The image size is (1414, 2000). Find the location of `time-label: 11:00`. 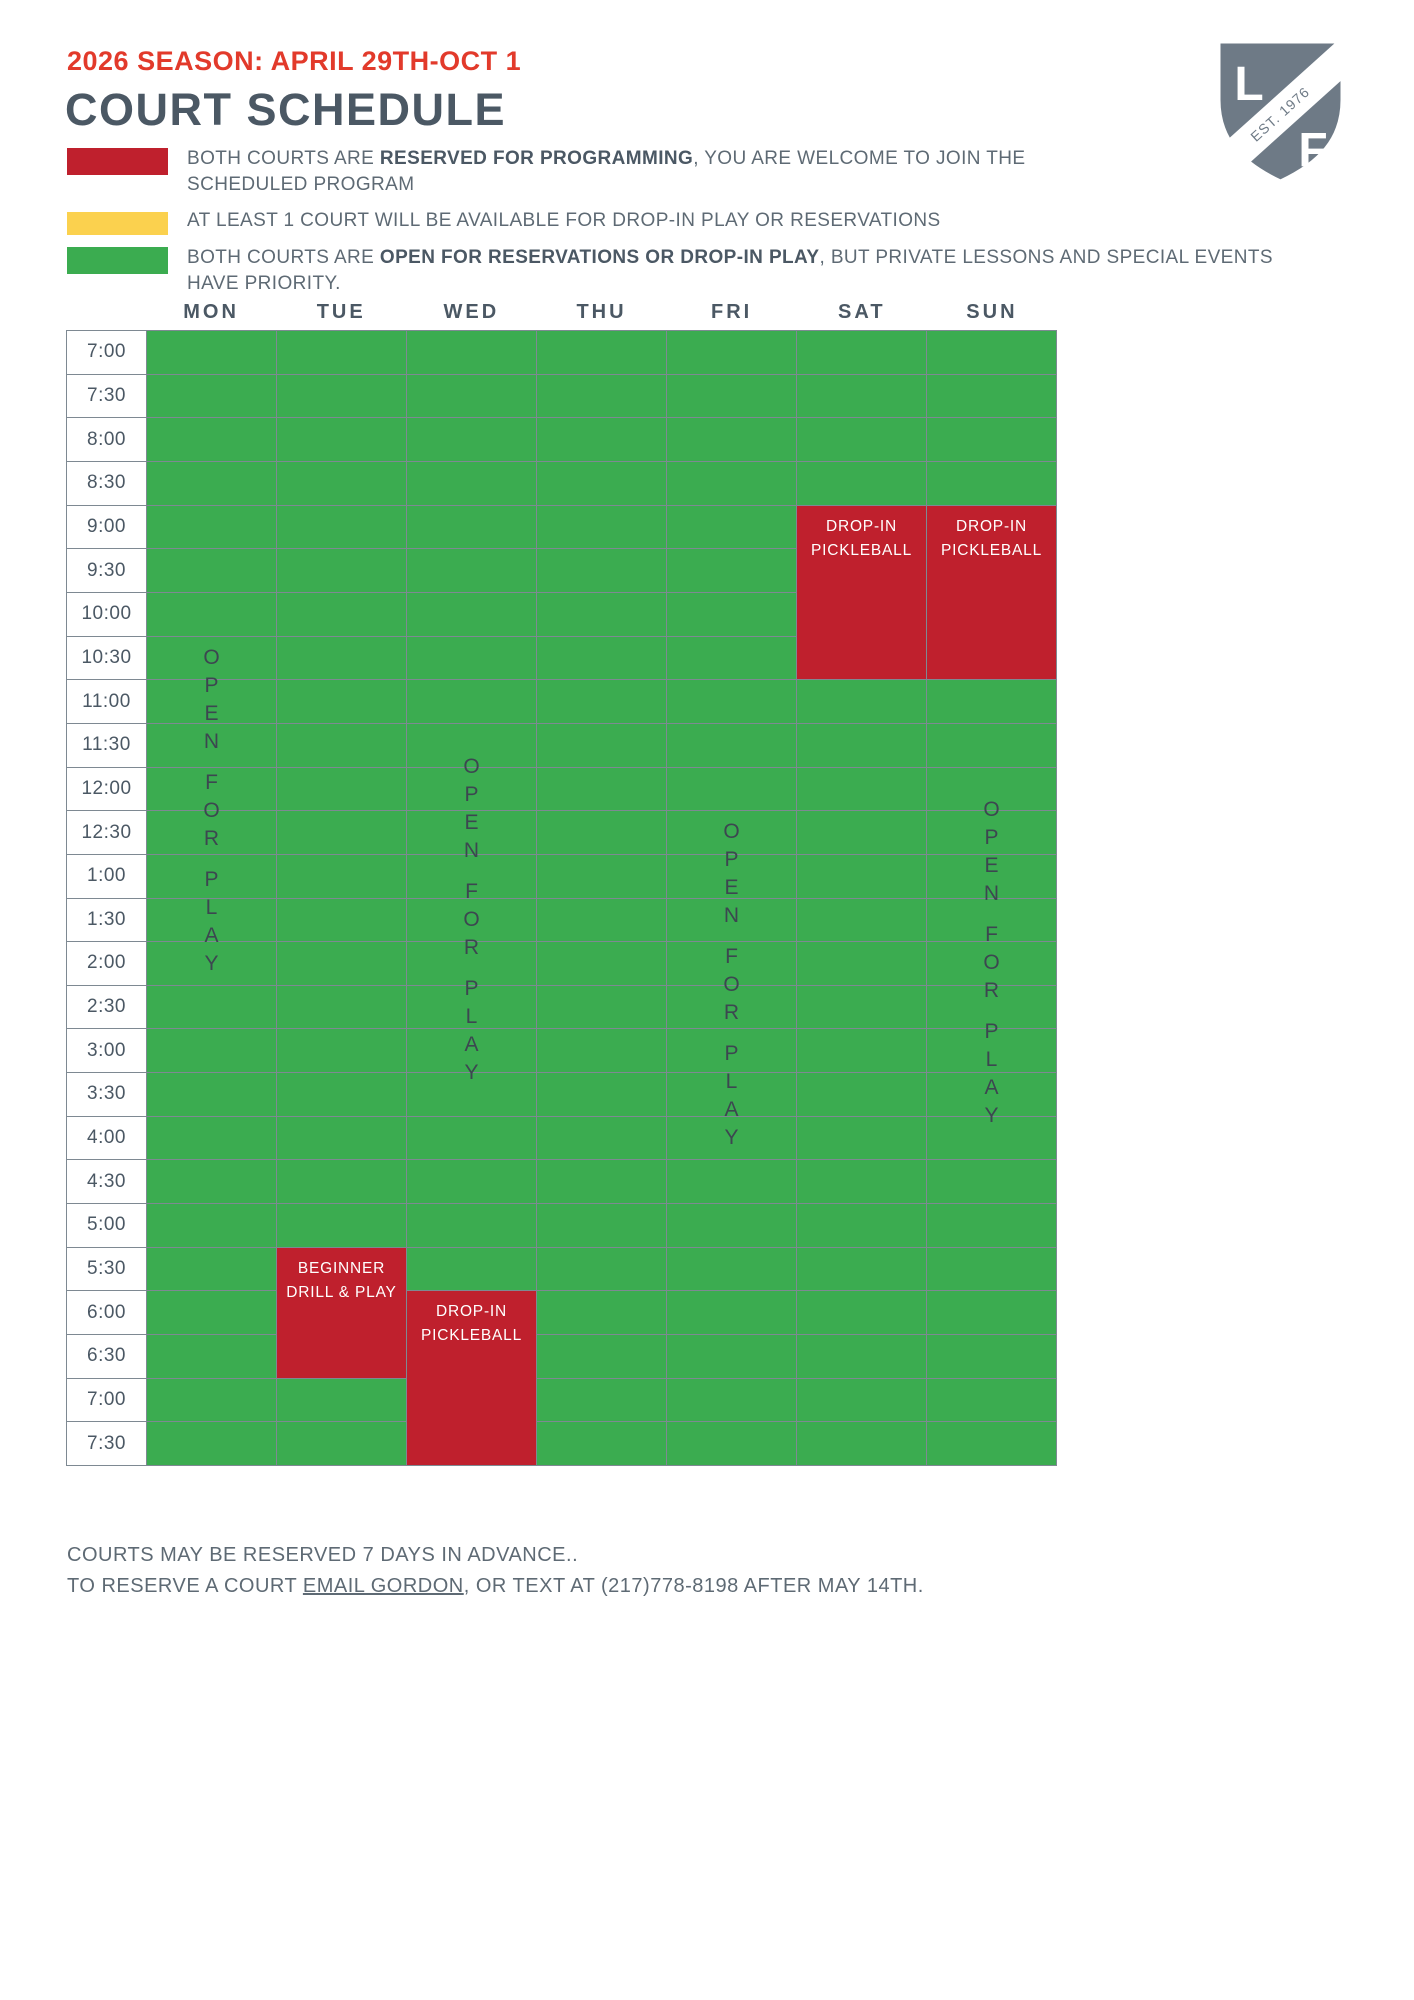

time-label: 11:00 is located at coordinates (106, 701).